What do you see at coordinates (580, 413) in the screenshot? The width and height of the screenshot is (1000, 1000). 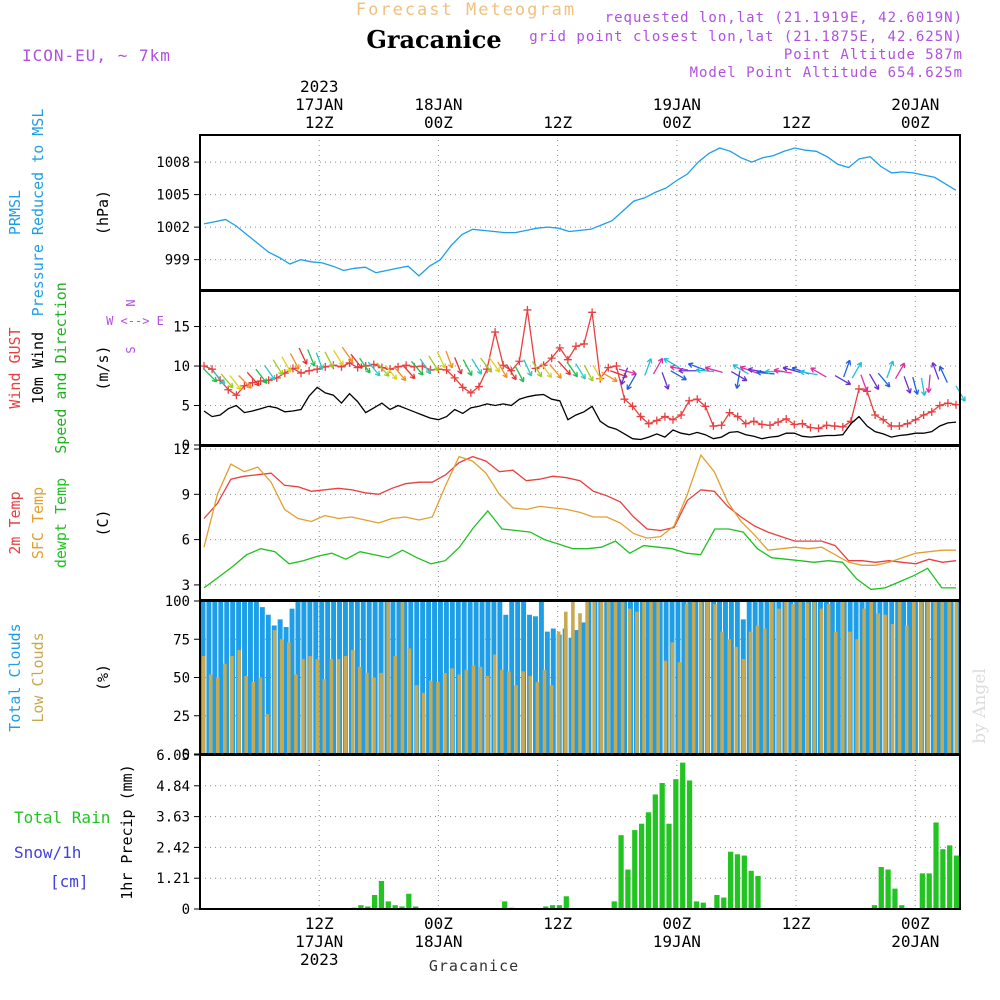 I see `series-line-10m-wind` at bounding box center [580, 413].